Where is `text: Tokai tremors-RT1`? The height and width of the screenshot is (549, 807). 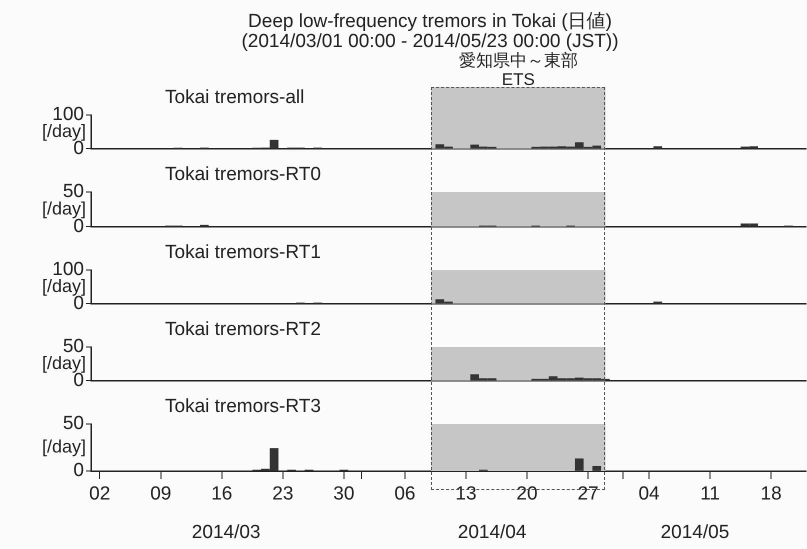 text: Tokai tremors-RT1 is located at coordinates (243, 252).